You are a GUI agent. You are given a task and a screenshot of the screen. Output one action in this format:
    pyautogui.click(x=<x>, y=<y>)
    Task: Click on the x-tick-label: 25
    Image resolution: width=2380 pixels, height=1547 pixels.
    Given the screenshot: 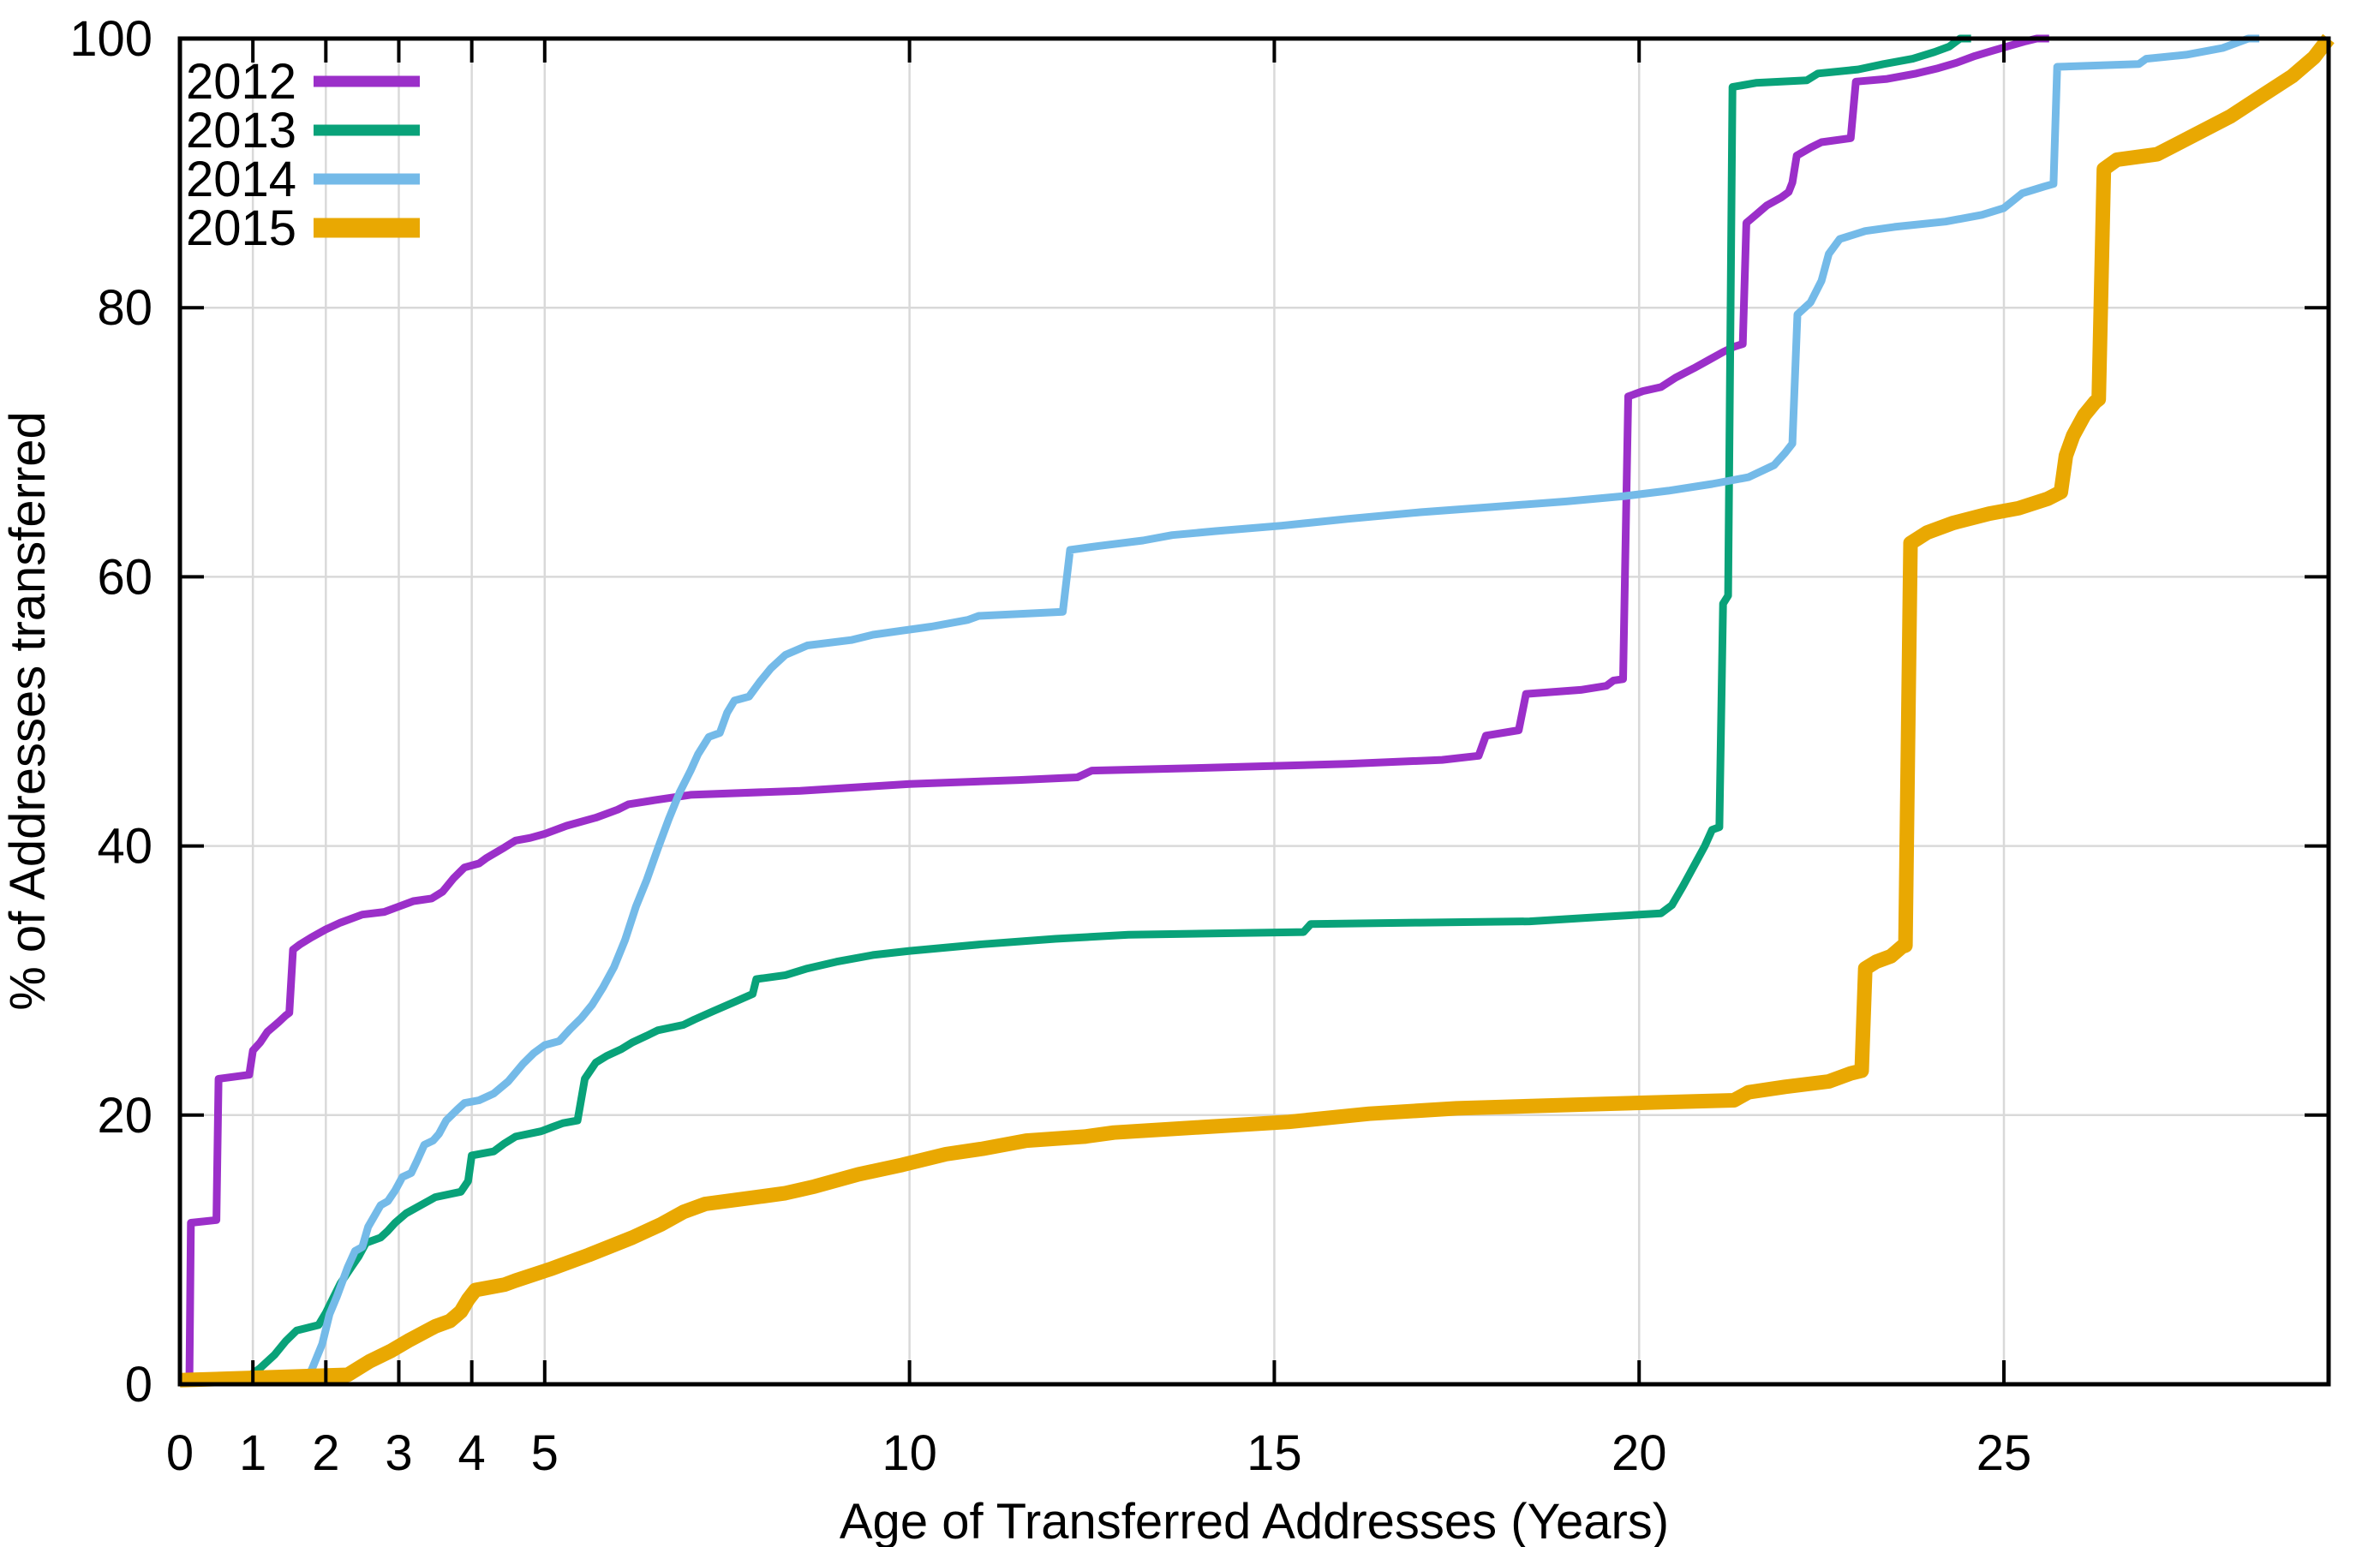 What is the action you would take?
    pyautogui.click(x=2004, y=1453)
    